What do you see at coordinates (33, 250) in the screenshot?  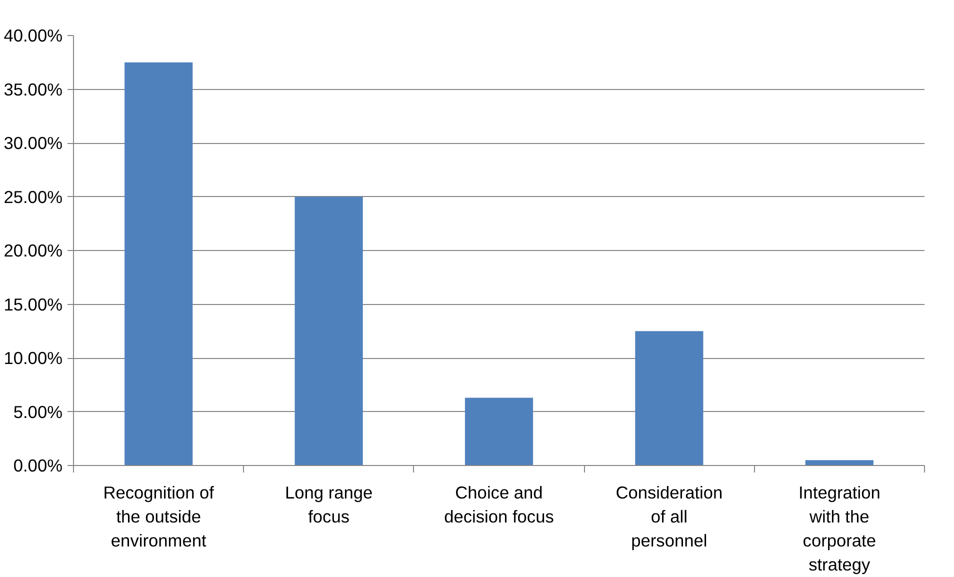 I see `y-tick-label: 20.00%` at bounding box center [33, 250].